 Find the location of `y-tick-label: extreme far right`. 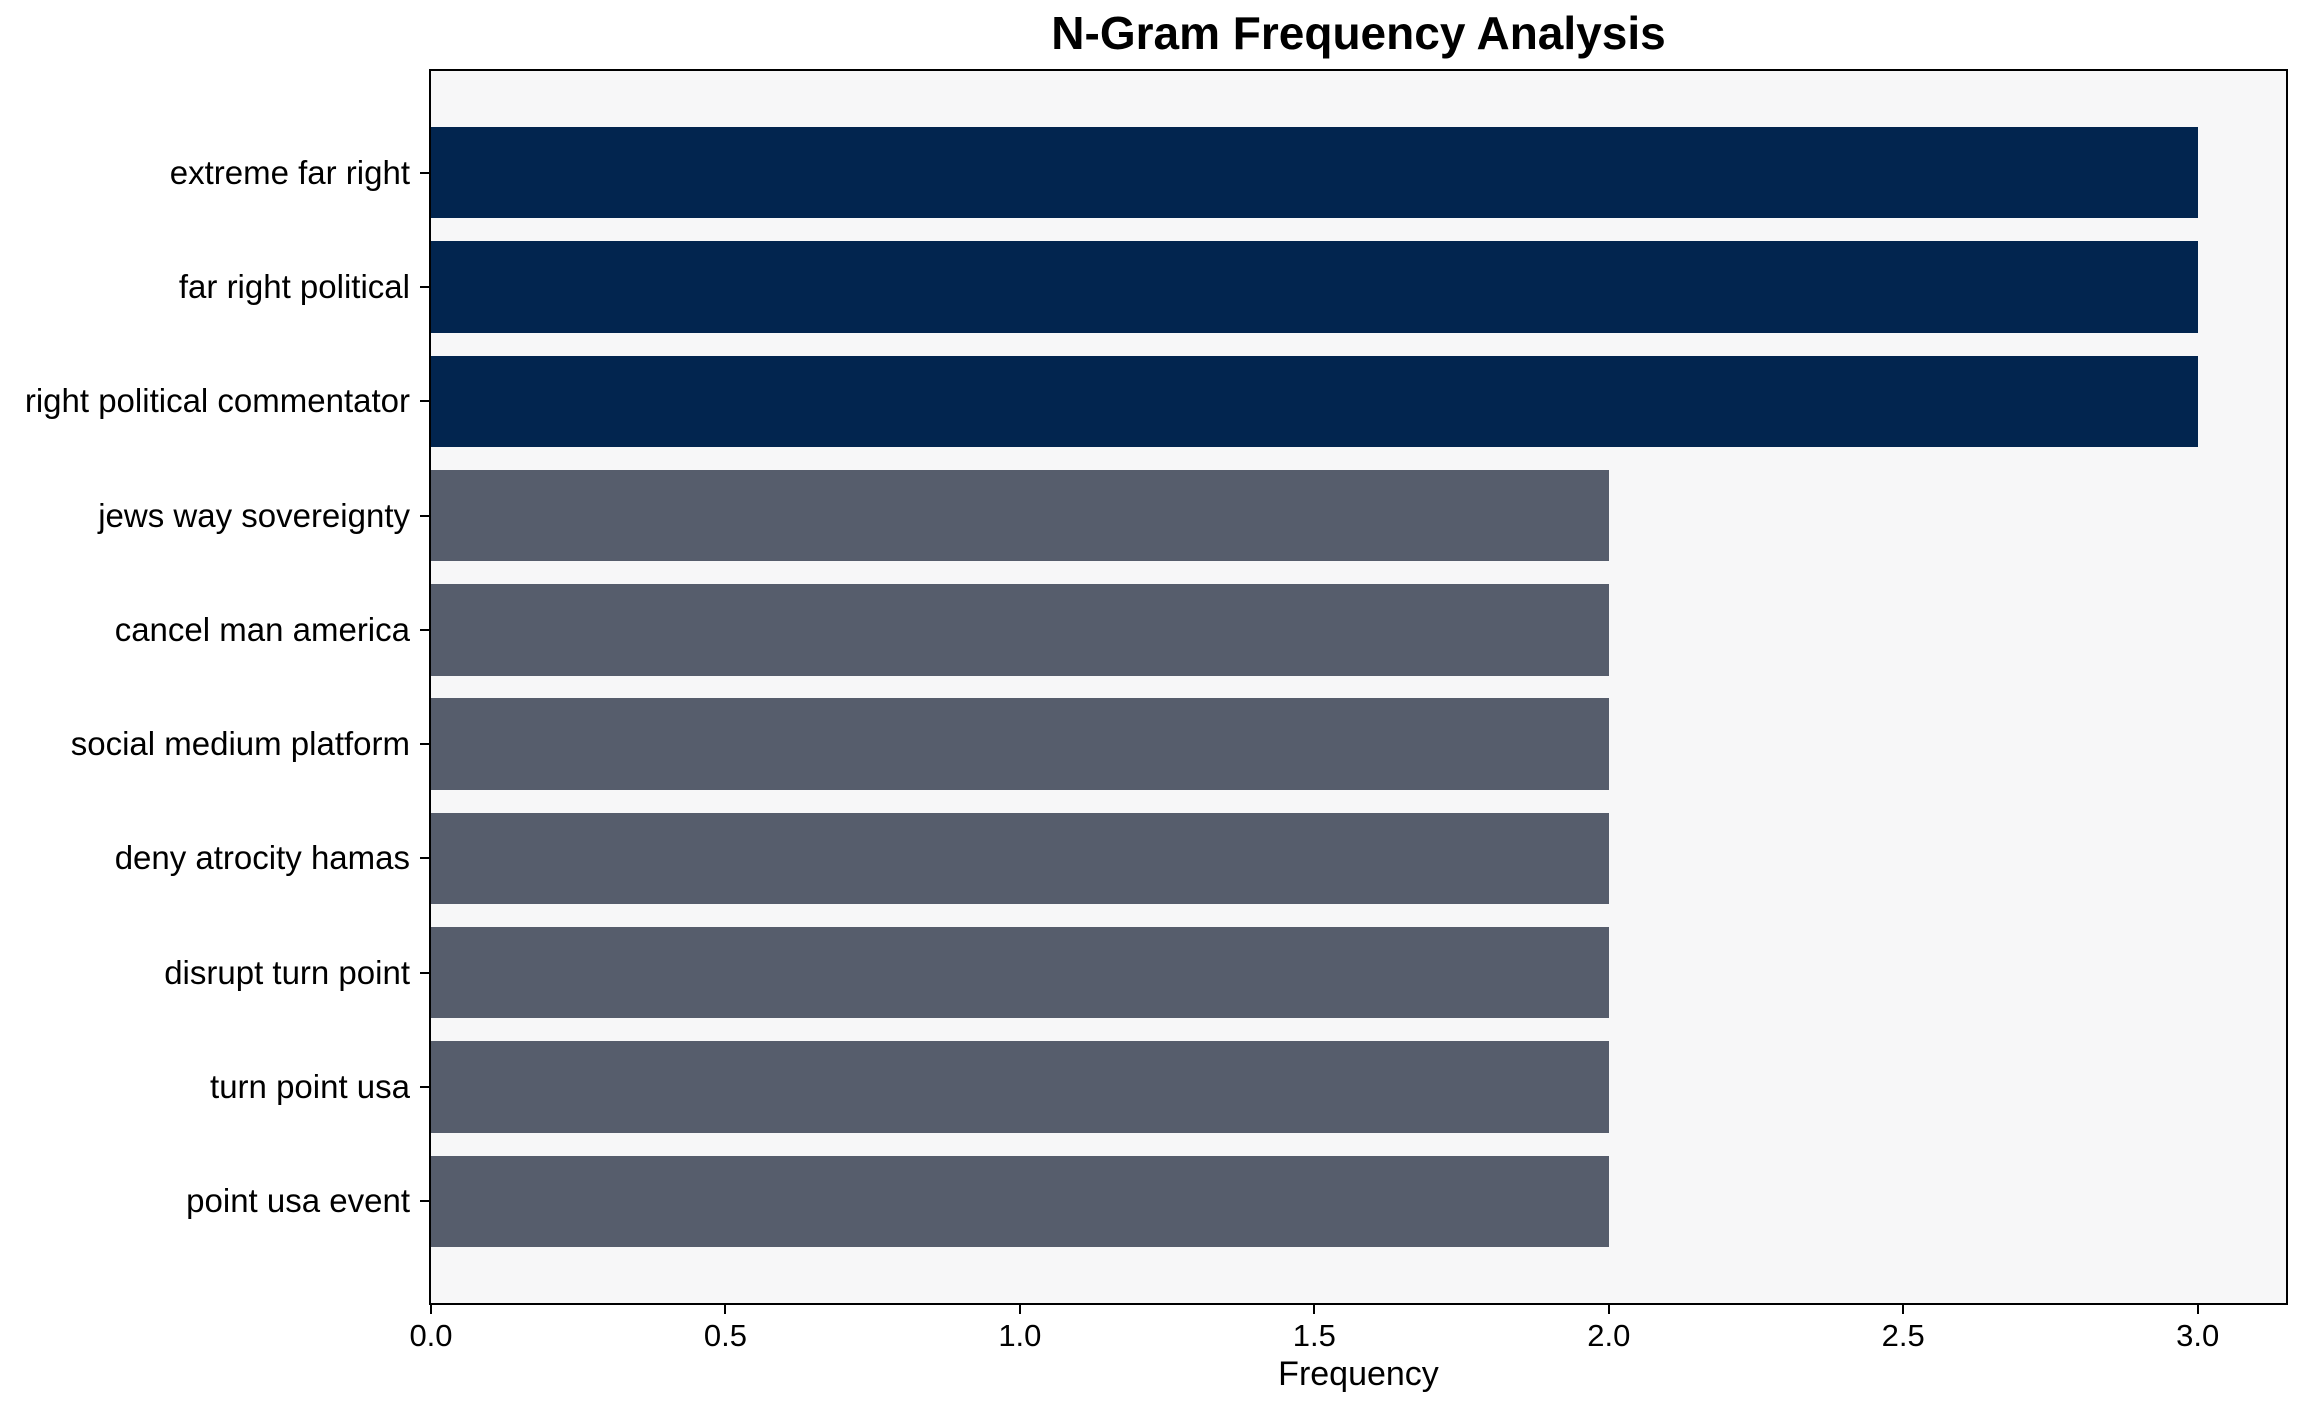

y-tick-label: extreme far right is located at coordinates (289, 172).